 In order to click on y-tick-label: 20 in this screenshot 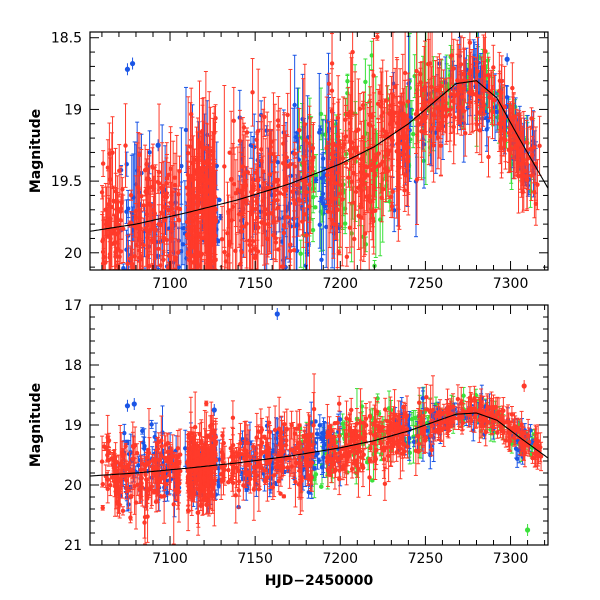, I will do `click(73, 254)`.